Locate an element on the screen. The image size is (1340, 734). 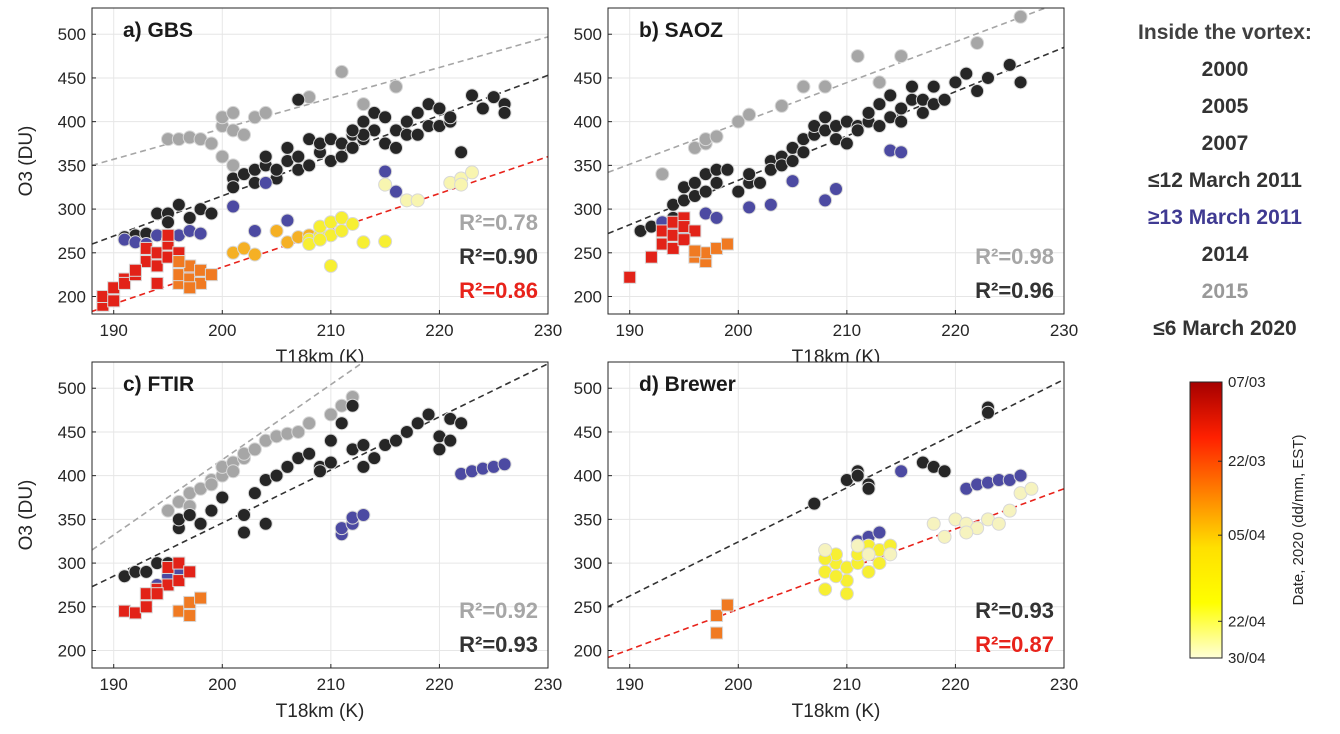
plot-area is located at coordinates (836, 161).